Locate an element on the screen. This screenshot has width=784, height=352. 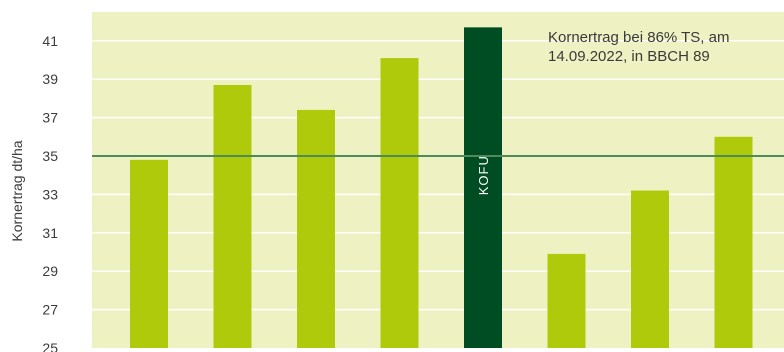
y-axis-label: Kornertrag dt/ha is located at coordinates (17, 190).